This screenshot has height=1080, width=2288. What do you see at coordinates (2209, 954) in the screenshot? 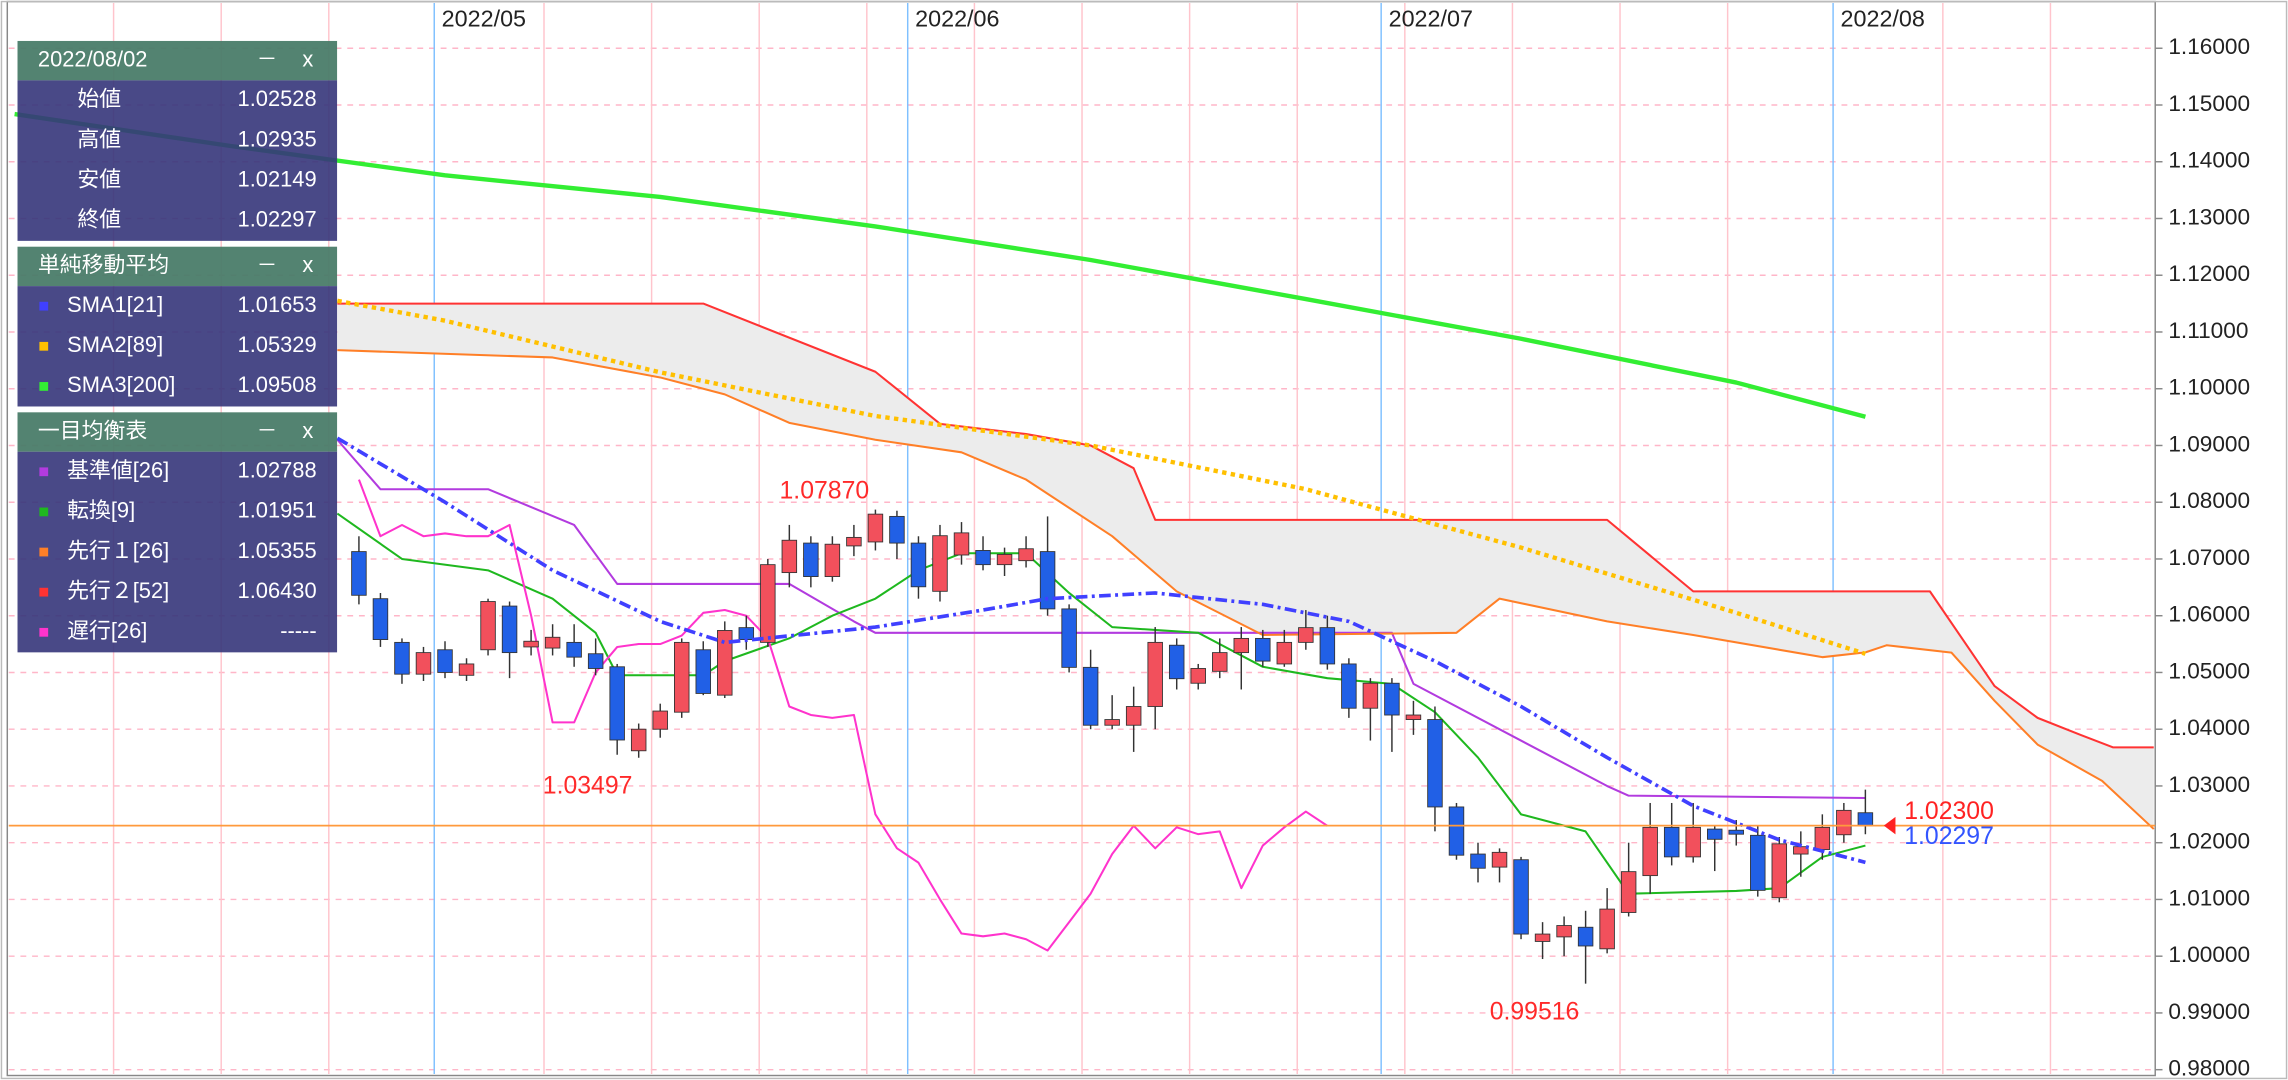
I see `y-tick-label: 1.00000` at bounding box center [2209, 954].